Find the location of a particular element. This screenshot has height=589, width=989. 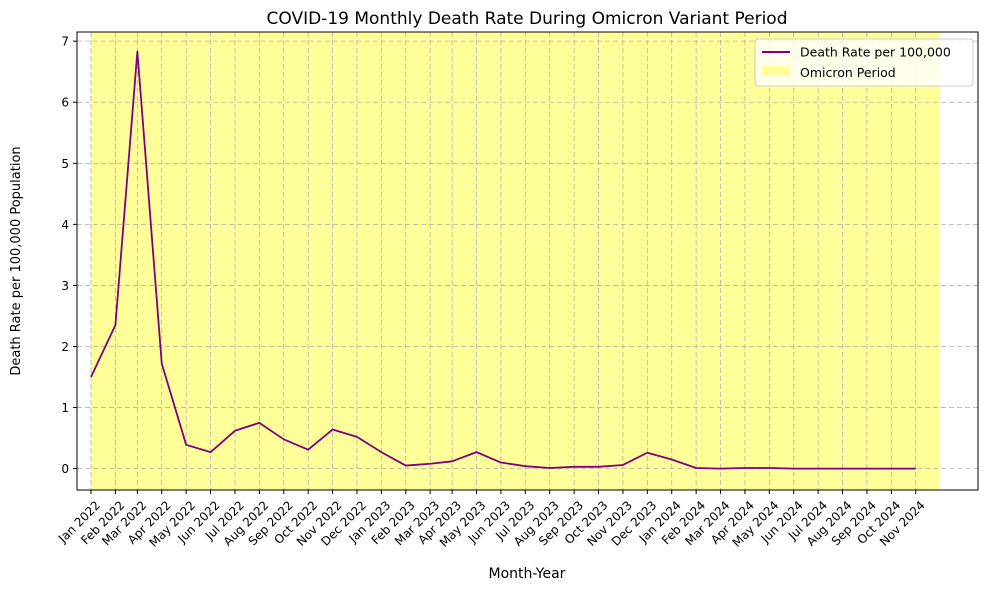

y-tick-label: 7 is located at coordinates (65, 42).